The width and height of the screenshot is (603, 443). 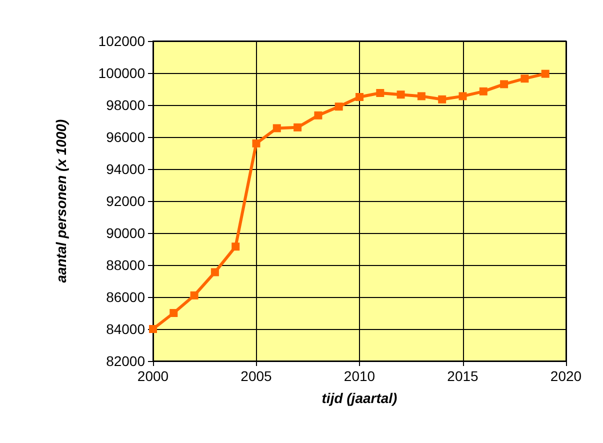 What do you see at coordinates (126, 137) in the screenshot?
I see `y-tick-label: 96000` at bounding box center [126, 137].